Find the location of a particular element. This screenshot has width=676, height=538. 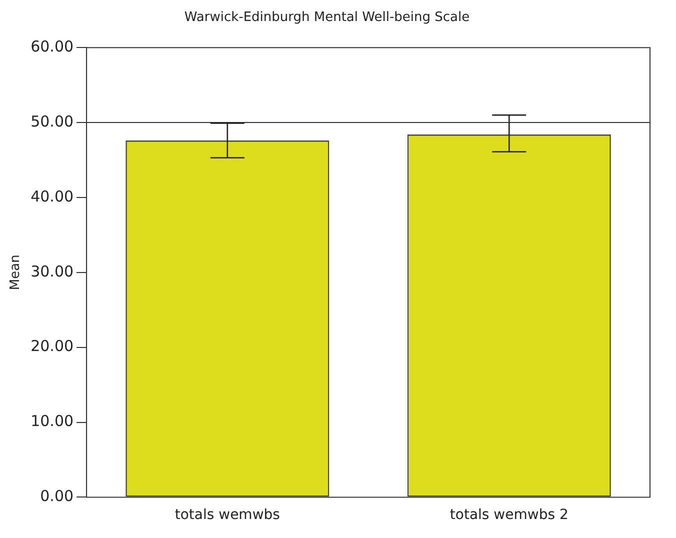

y-tick-label: 50.00 is located at coordinates (52, 121).